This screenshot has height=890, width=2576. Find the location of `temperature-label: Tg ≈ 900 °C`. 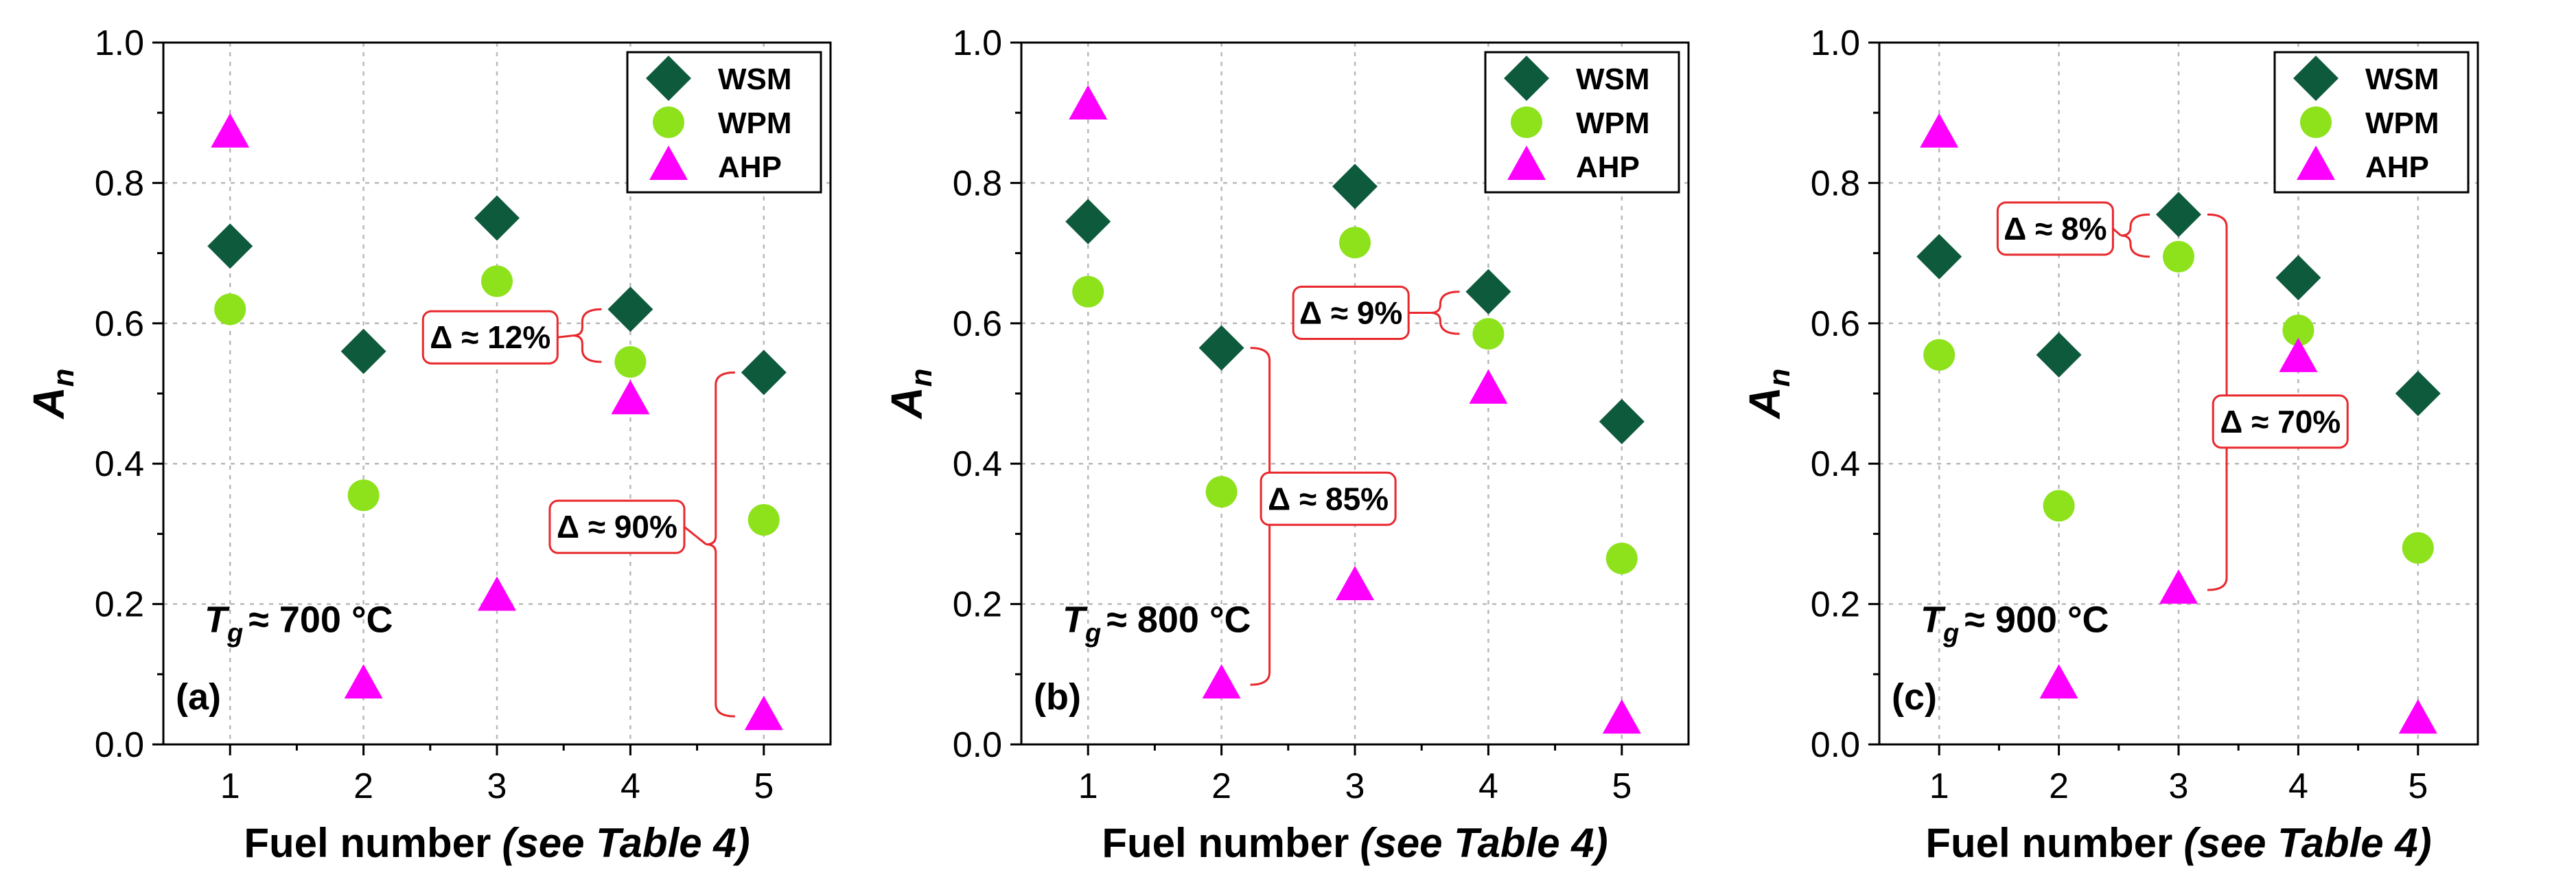

temperature-label: Tg ≈ 900 °C is located at coordinates (2015, 623).